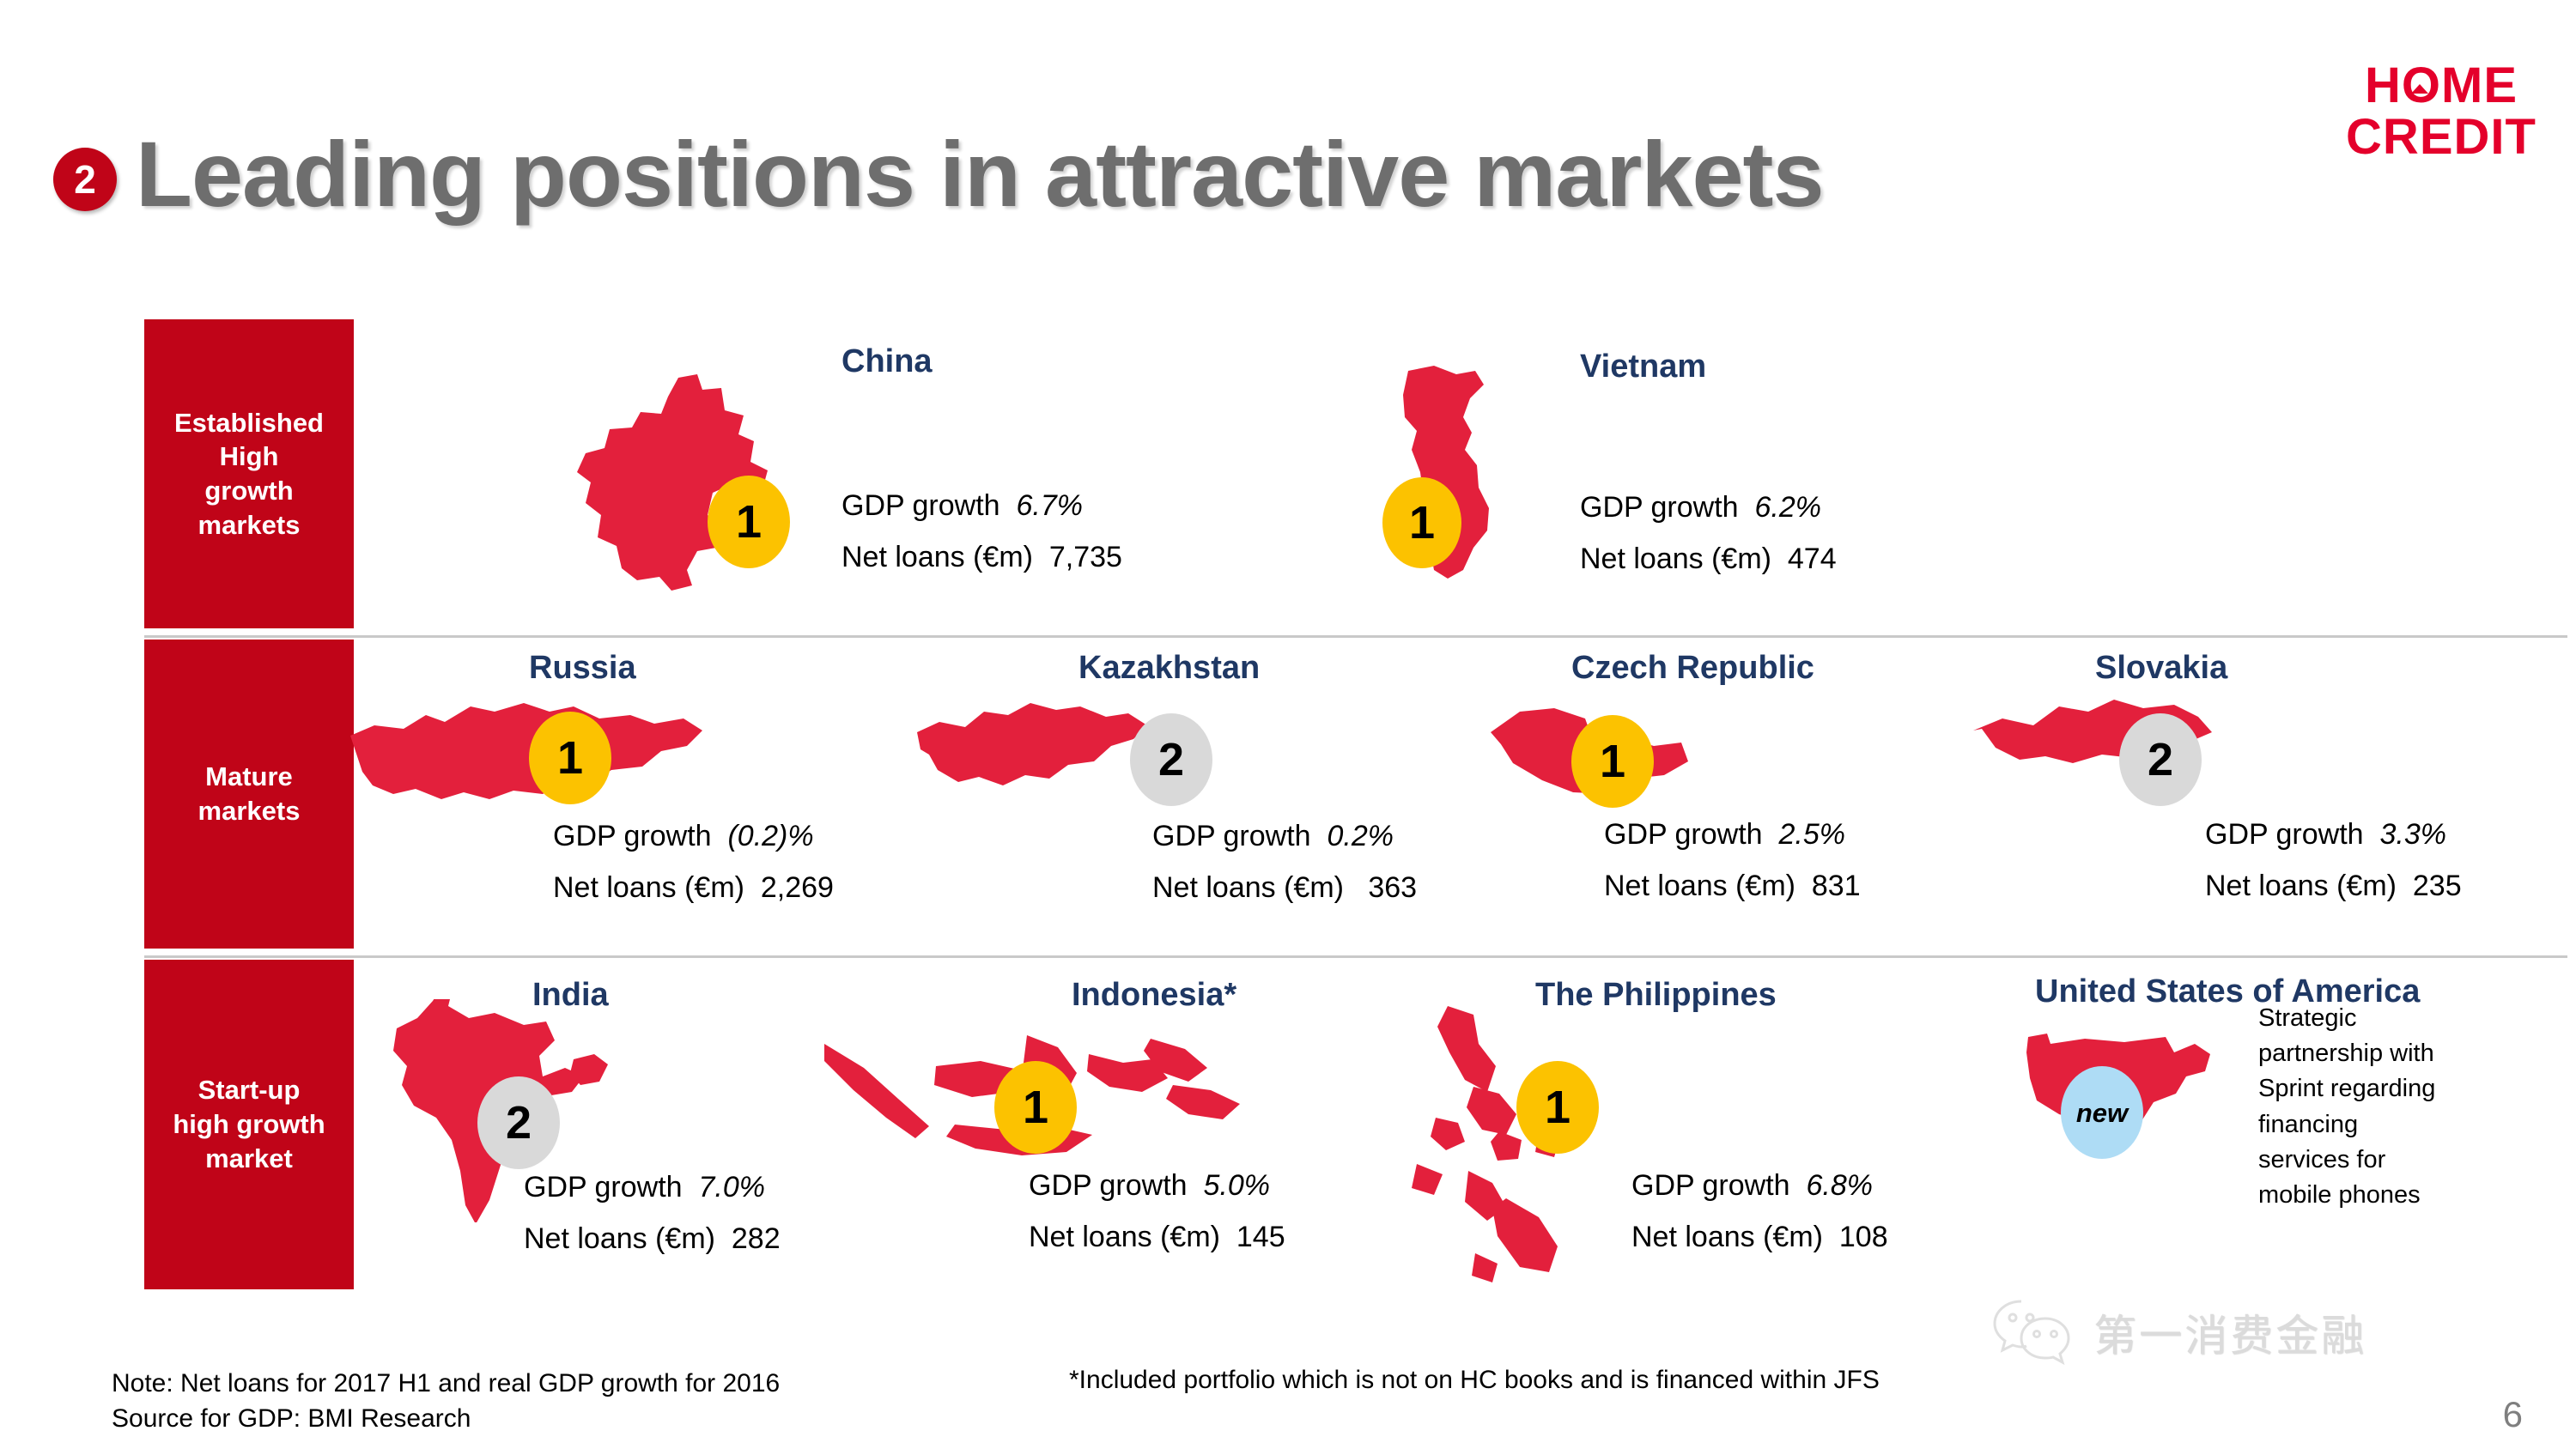 The height and width of the screenshot is (1449, 2576). Describe the element at coordinates (2419, 89) in the screenshot. I see `logo-roof-icon` at that location.